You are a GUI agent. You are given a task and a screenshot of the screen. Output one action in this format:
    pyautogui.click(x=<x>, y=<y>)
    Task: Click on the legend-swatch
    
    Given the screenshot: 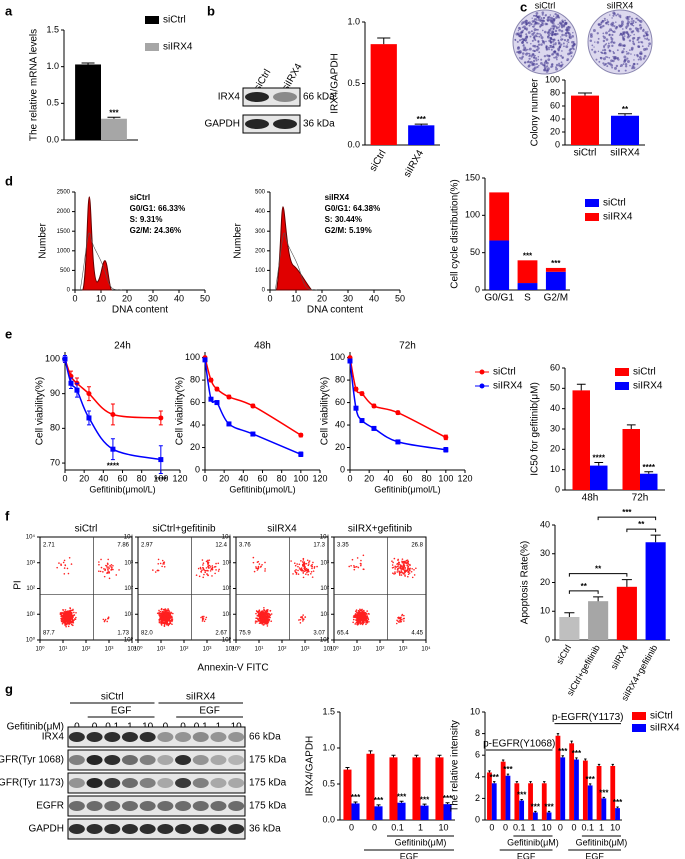 What is the action you would take?
    pyautogui.click(x=592, y=203)
    